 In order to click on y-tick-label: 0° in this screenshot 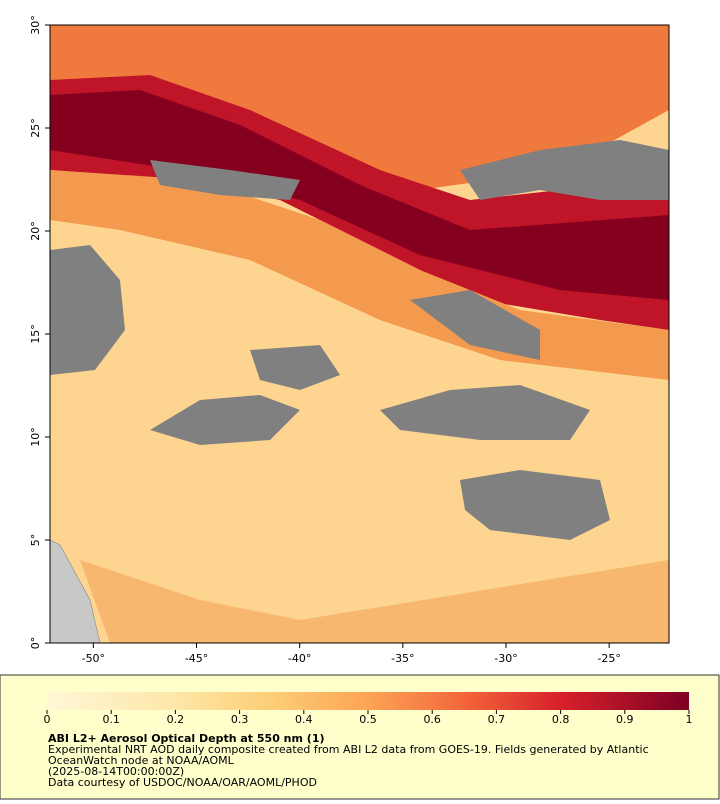, I will do `click(35, 643)`.